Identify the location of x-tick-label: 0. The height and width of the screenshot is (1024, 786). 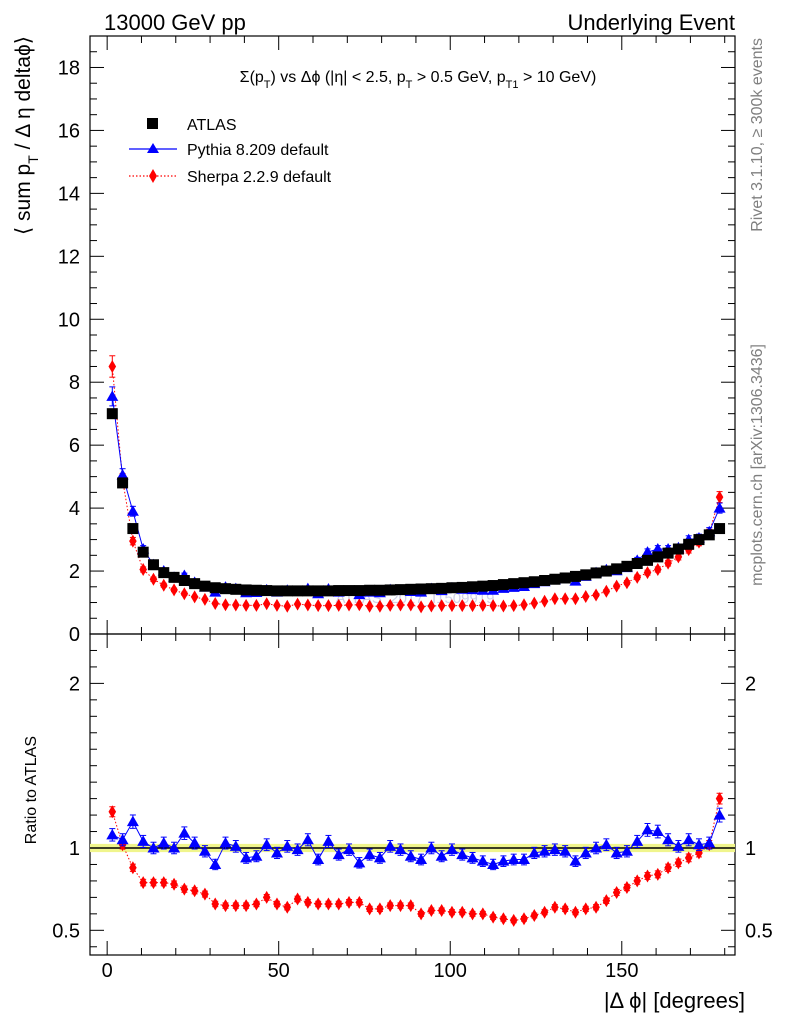
(107, 971).